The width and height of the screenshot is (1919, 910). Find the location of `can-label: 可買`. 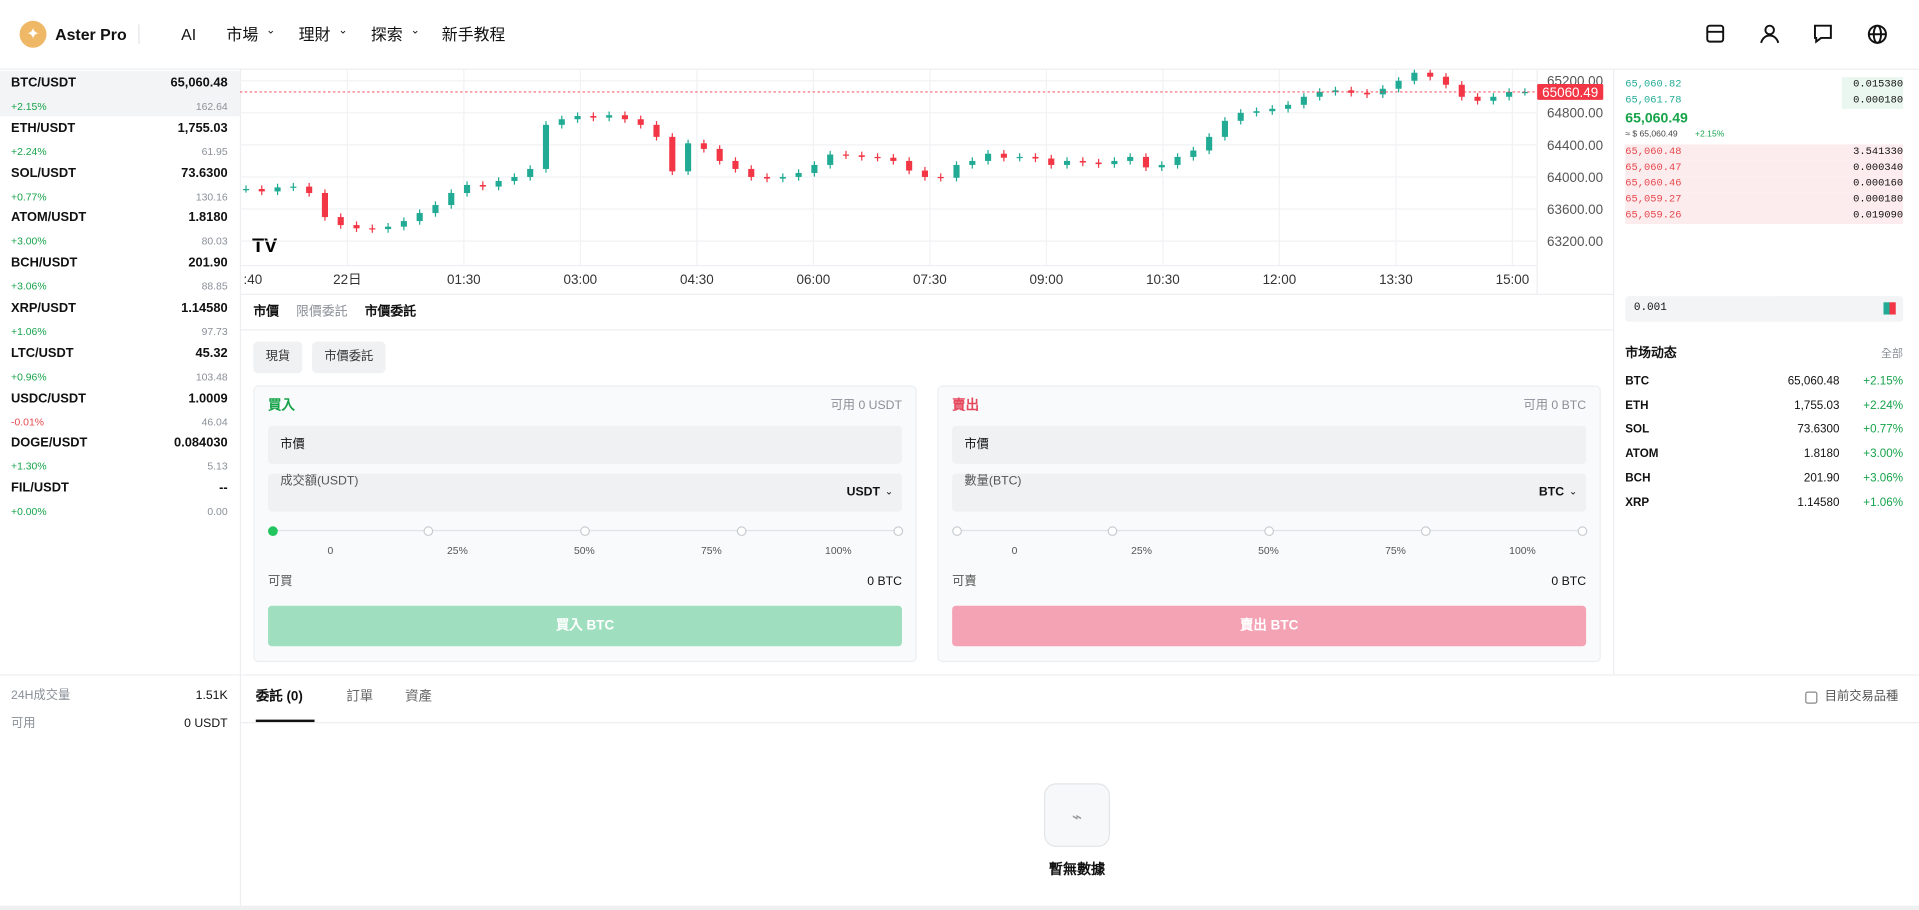

can-label: 可買 is located at coordinates (280, 582).